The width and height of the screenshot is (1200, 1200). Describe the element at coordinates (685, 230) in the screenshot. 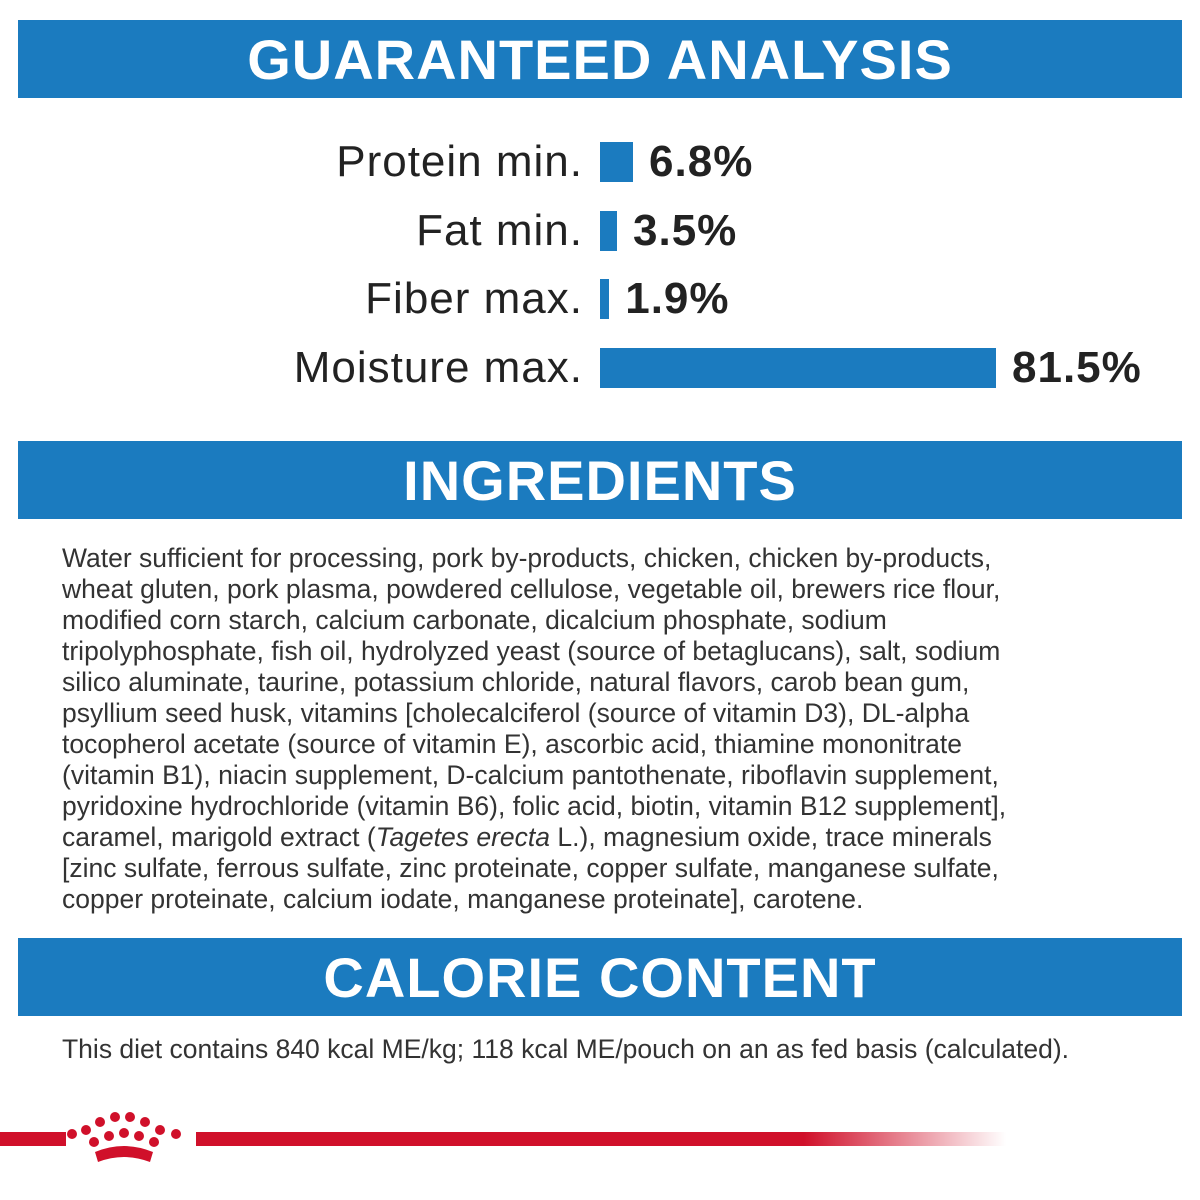

I see `value-label: 3.5%` at that location.